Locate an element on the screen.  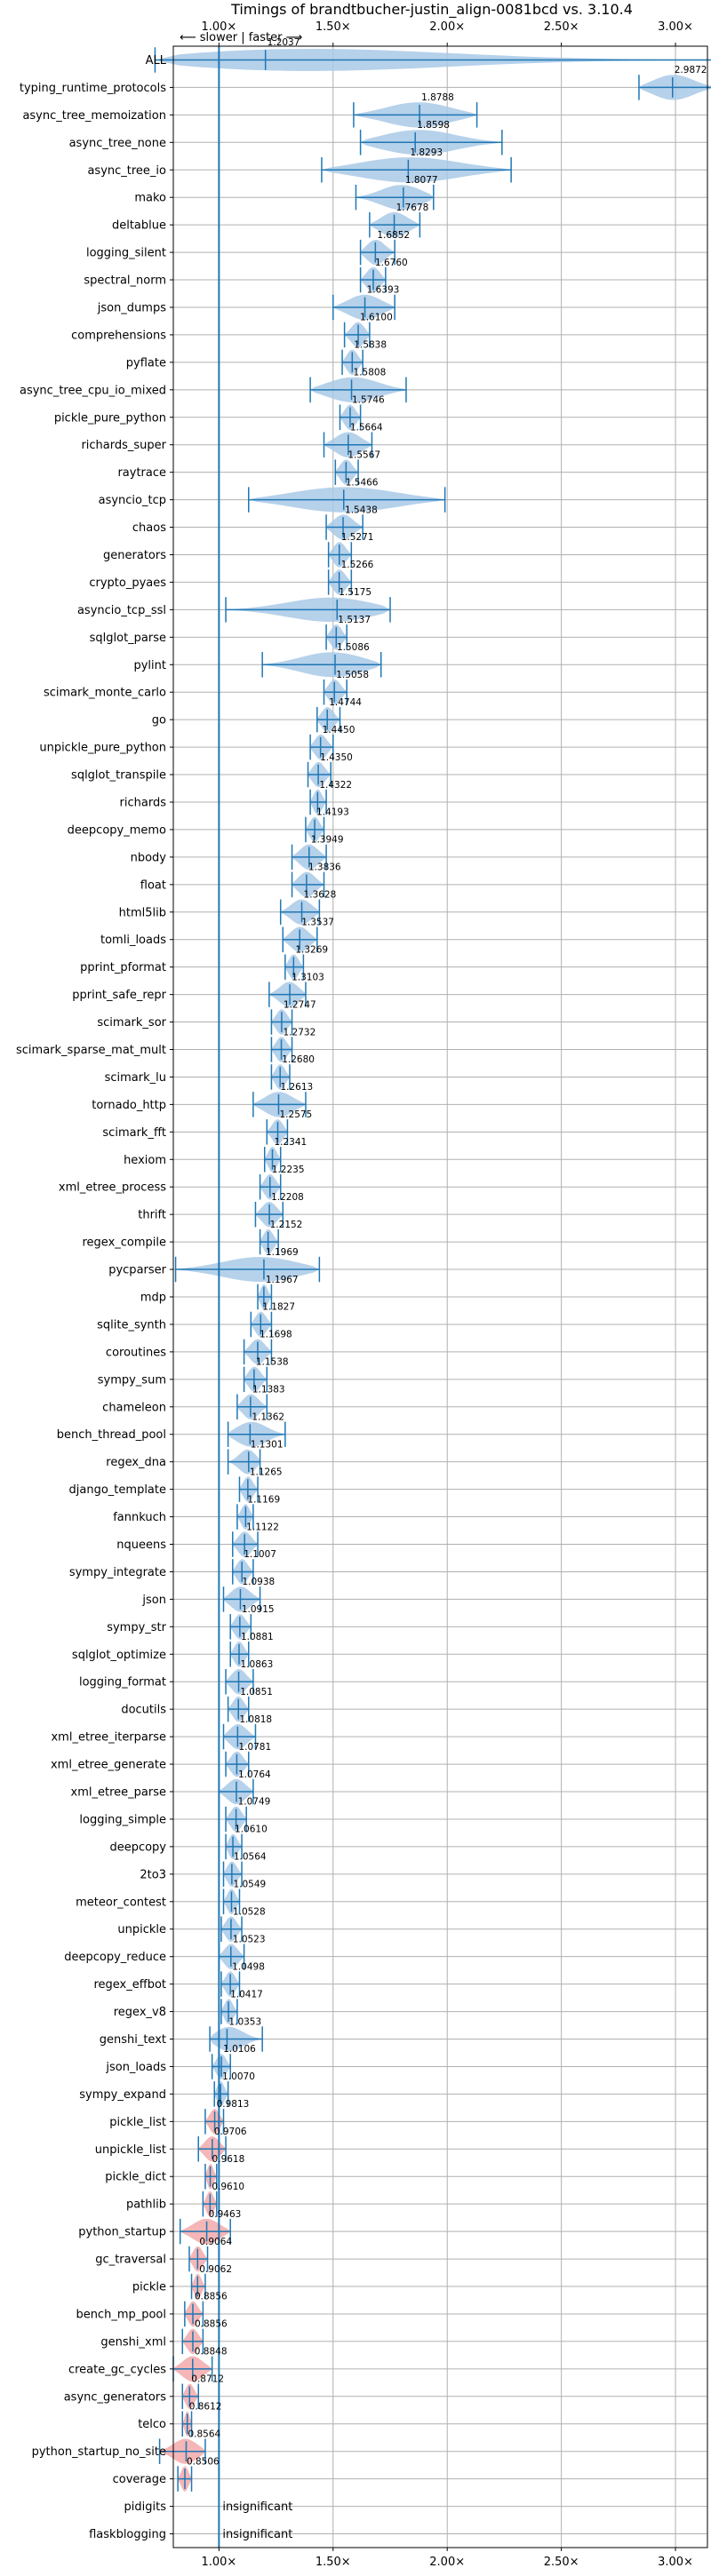
direction-label: ⟵ slower | faster ⟶ is located at coordinates (241, 37).